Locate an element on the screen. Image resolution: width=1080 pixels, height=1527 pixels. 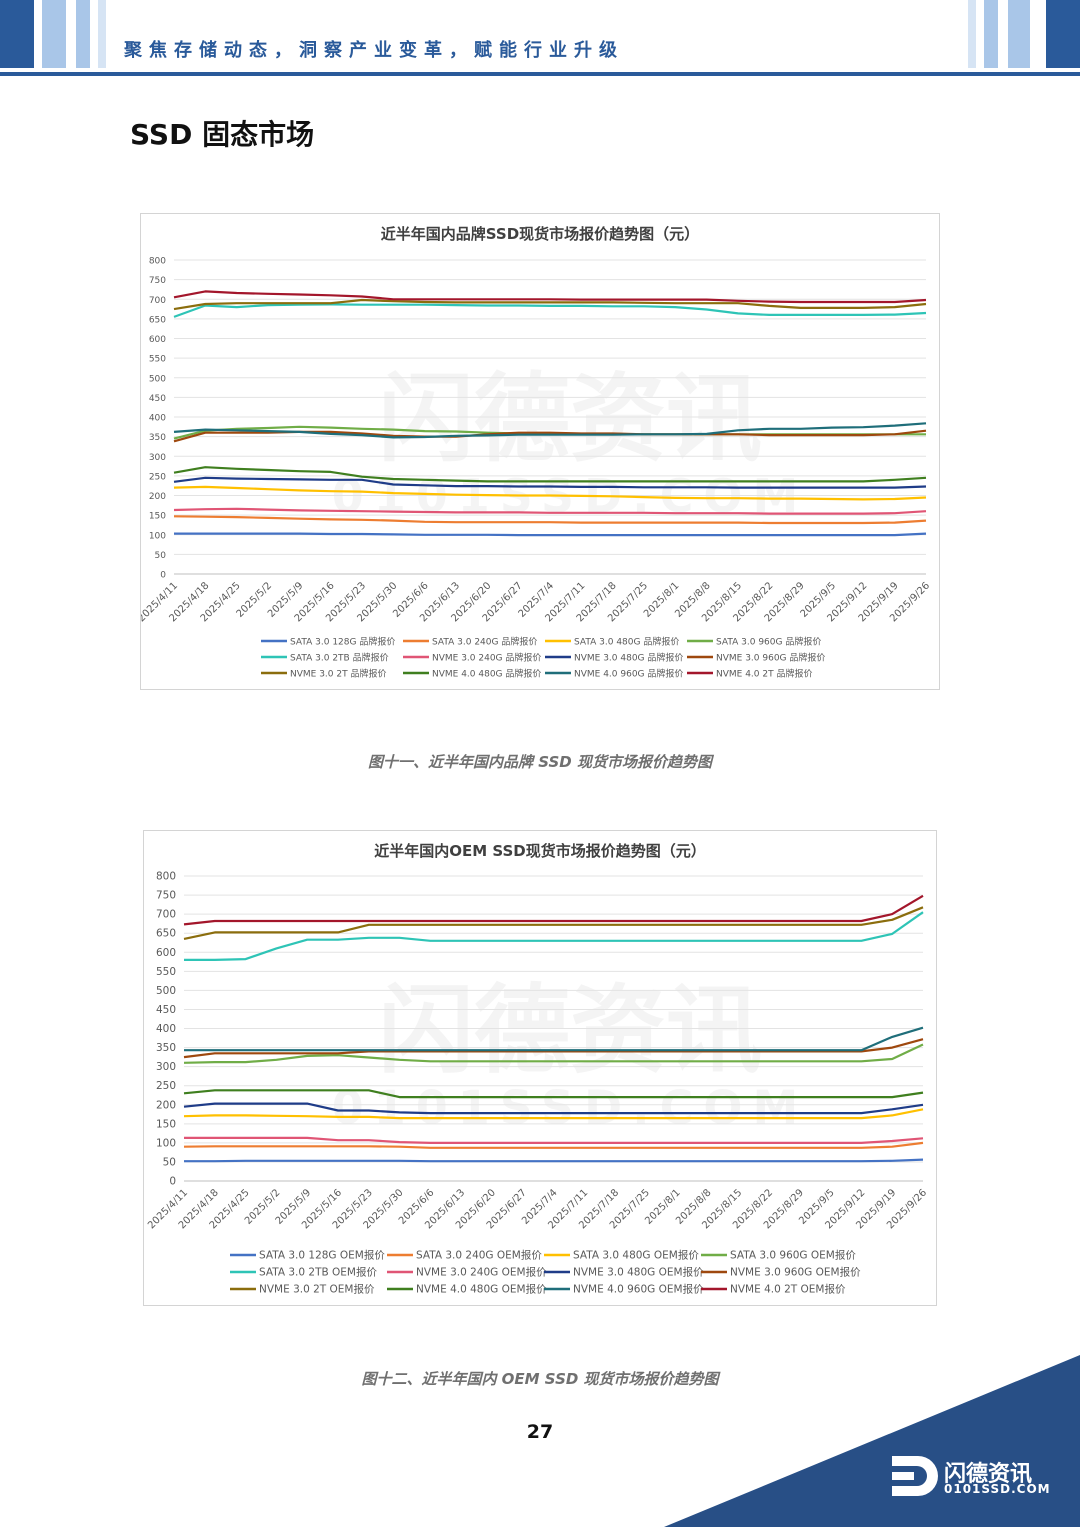
oem-legend-label: NVME 3.0 480G OEM报价 is located at coordinates (638, 1272).